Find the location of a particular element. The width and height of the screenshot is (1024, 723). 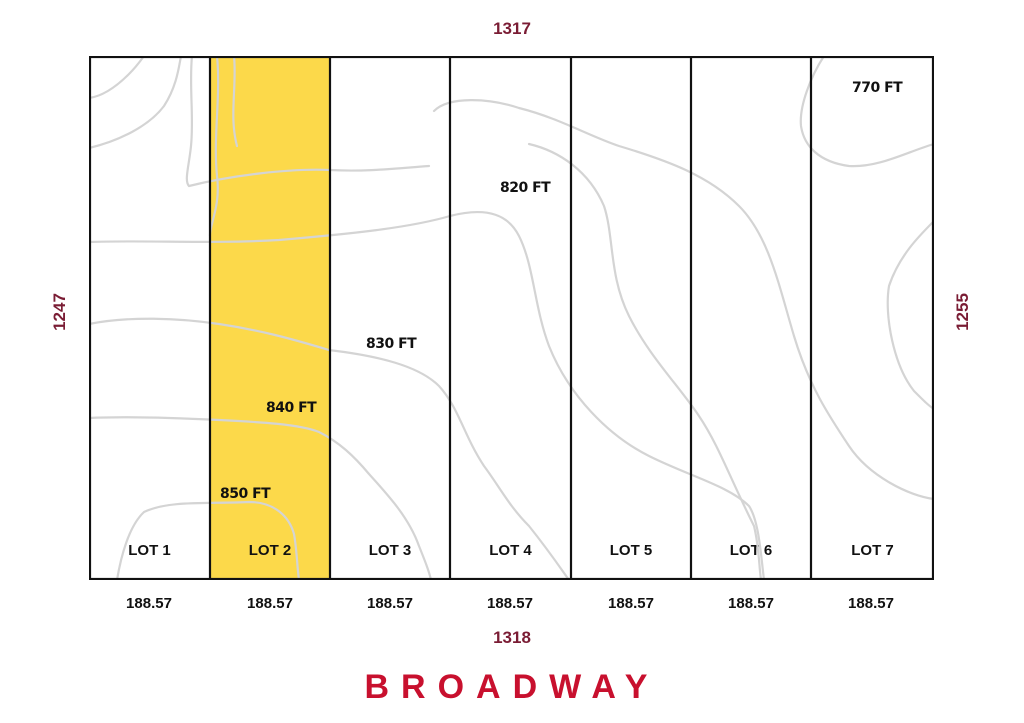

lot-label: LOT 3 is located at coordinates (390, 550).